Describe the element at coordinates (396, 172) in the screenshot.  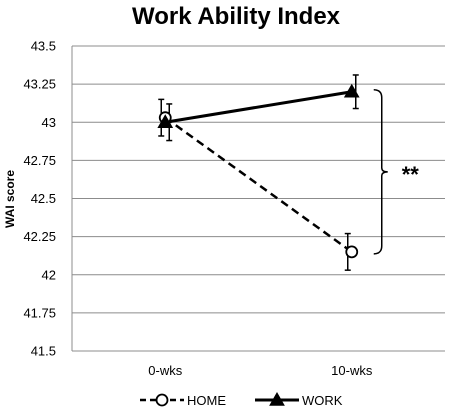
I see `significance-annotation: **` at that location.